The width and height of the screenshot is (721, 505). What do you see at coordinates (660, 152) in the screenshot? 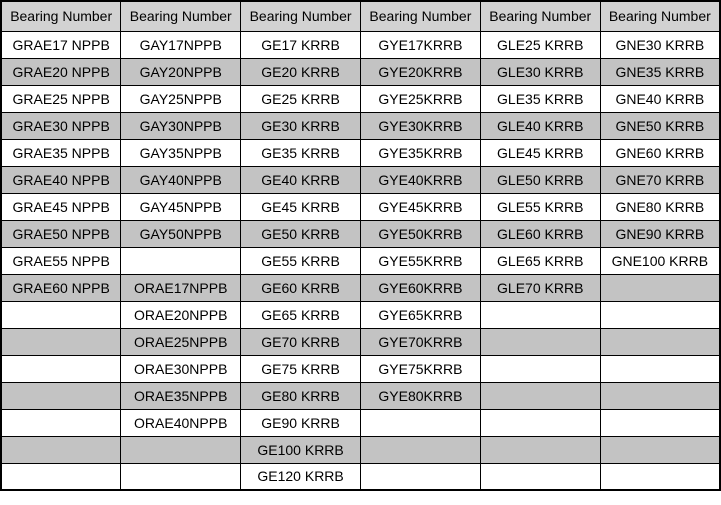
I see `table-cell: GNE60 KRRB` at bounding box center [660, 152].